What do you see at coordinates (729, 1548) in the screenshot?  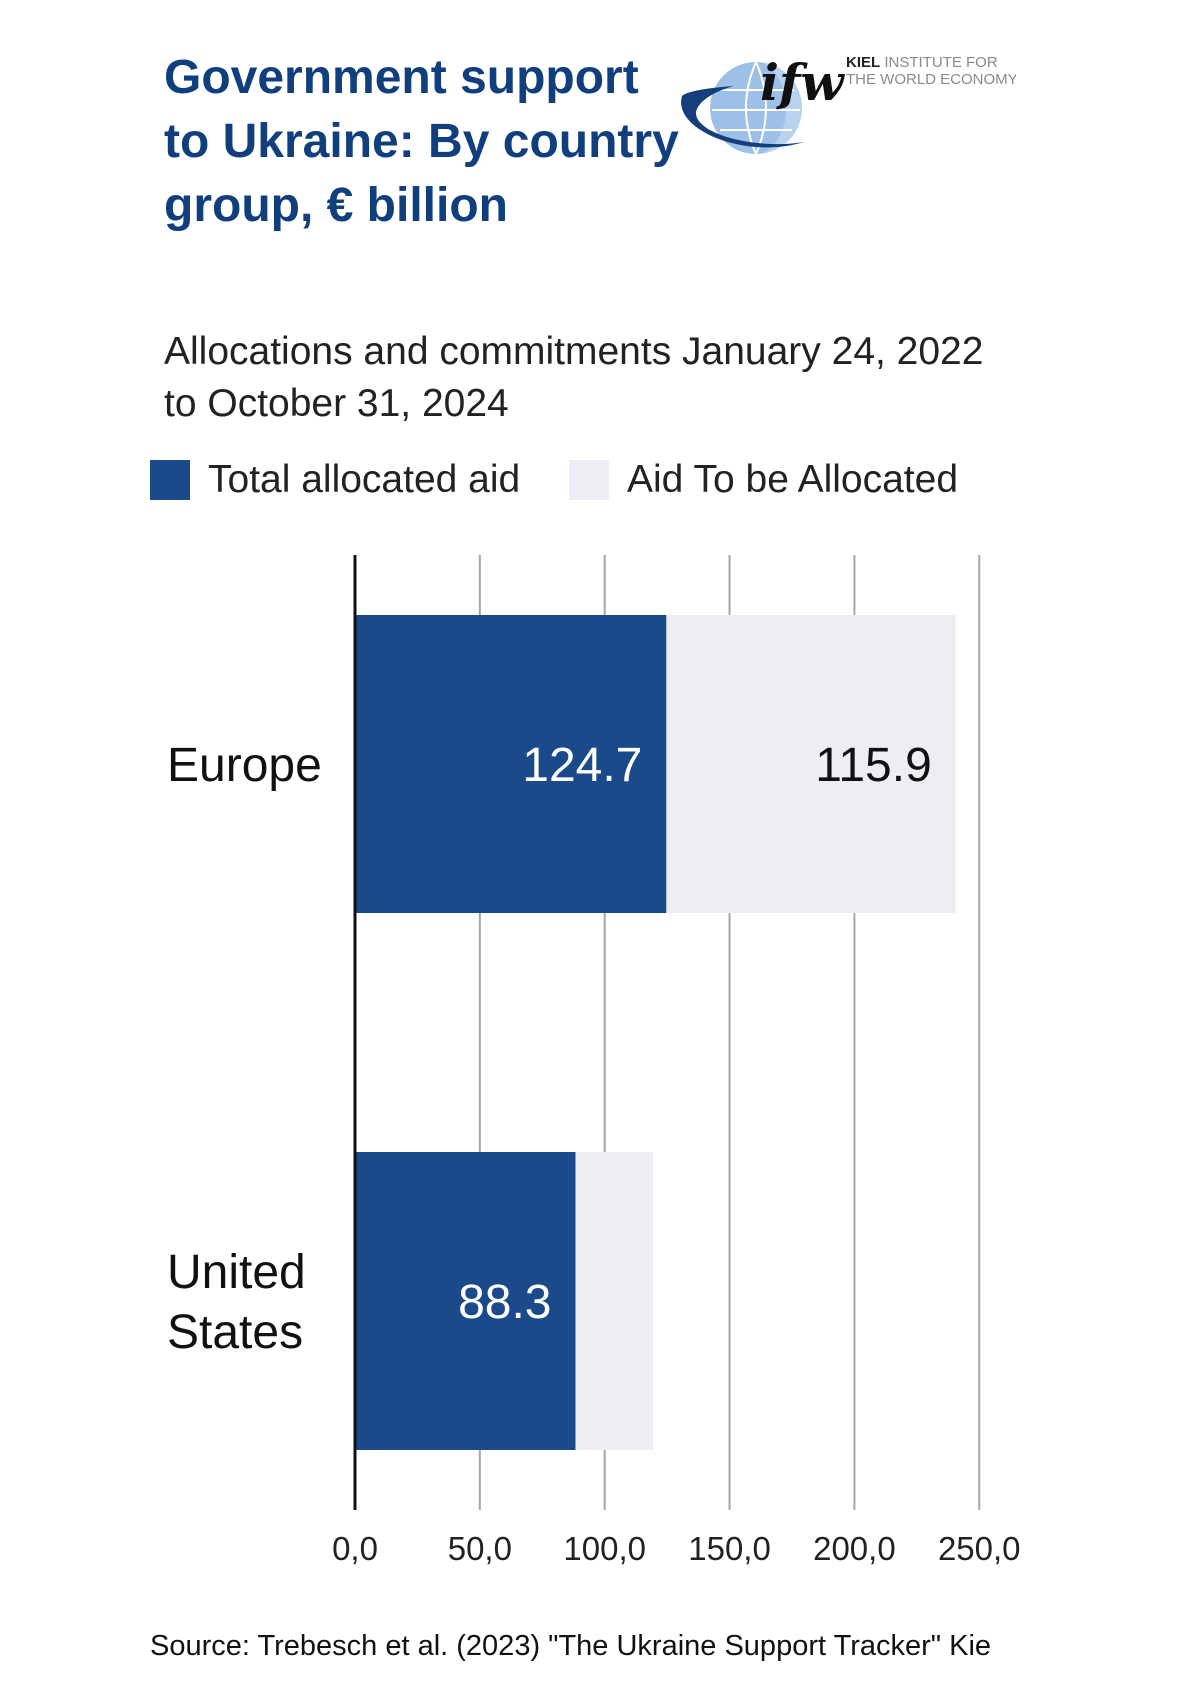 I see `x-tick-label-150: 150,0` at bounding box center [729, 1548].